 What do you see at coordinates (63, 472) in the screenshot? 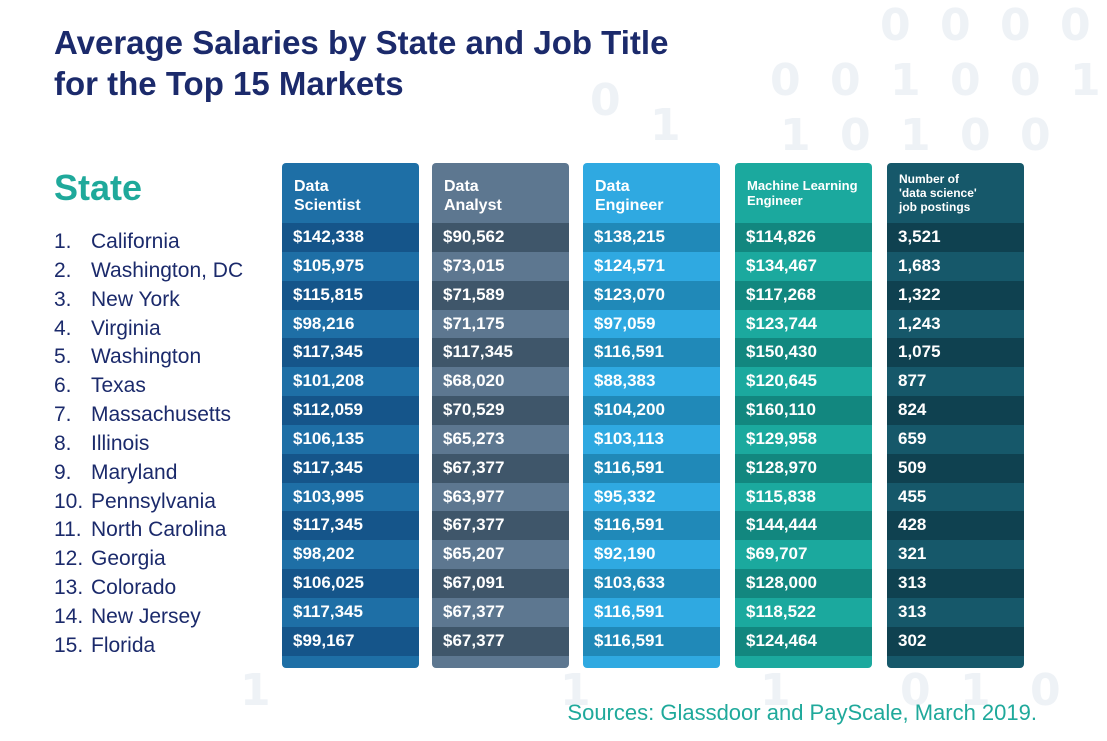
I see `state-rank: 9.` at bounding box center [63, 472].